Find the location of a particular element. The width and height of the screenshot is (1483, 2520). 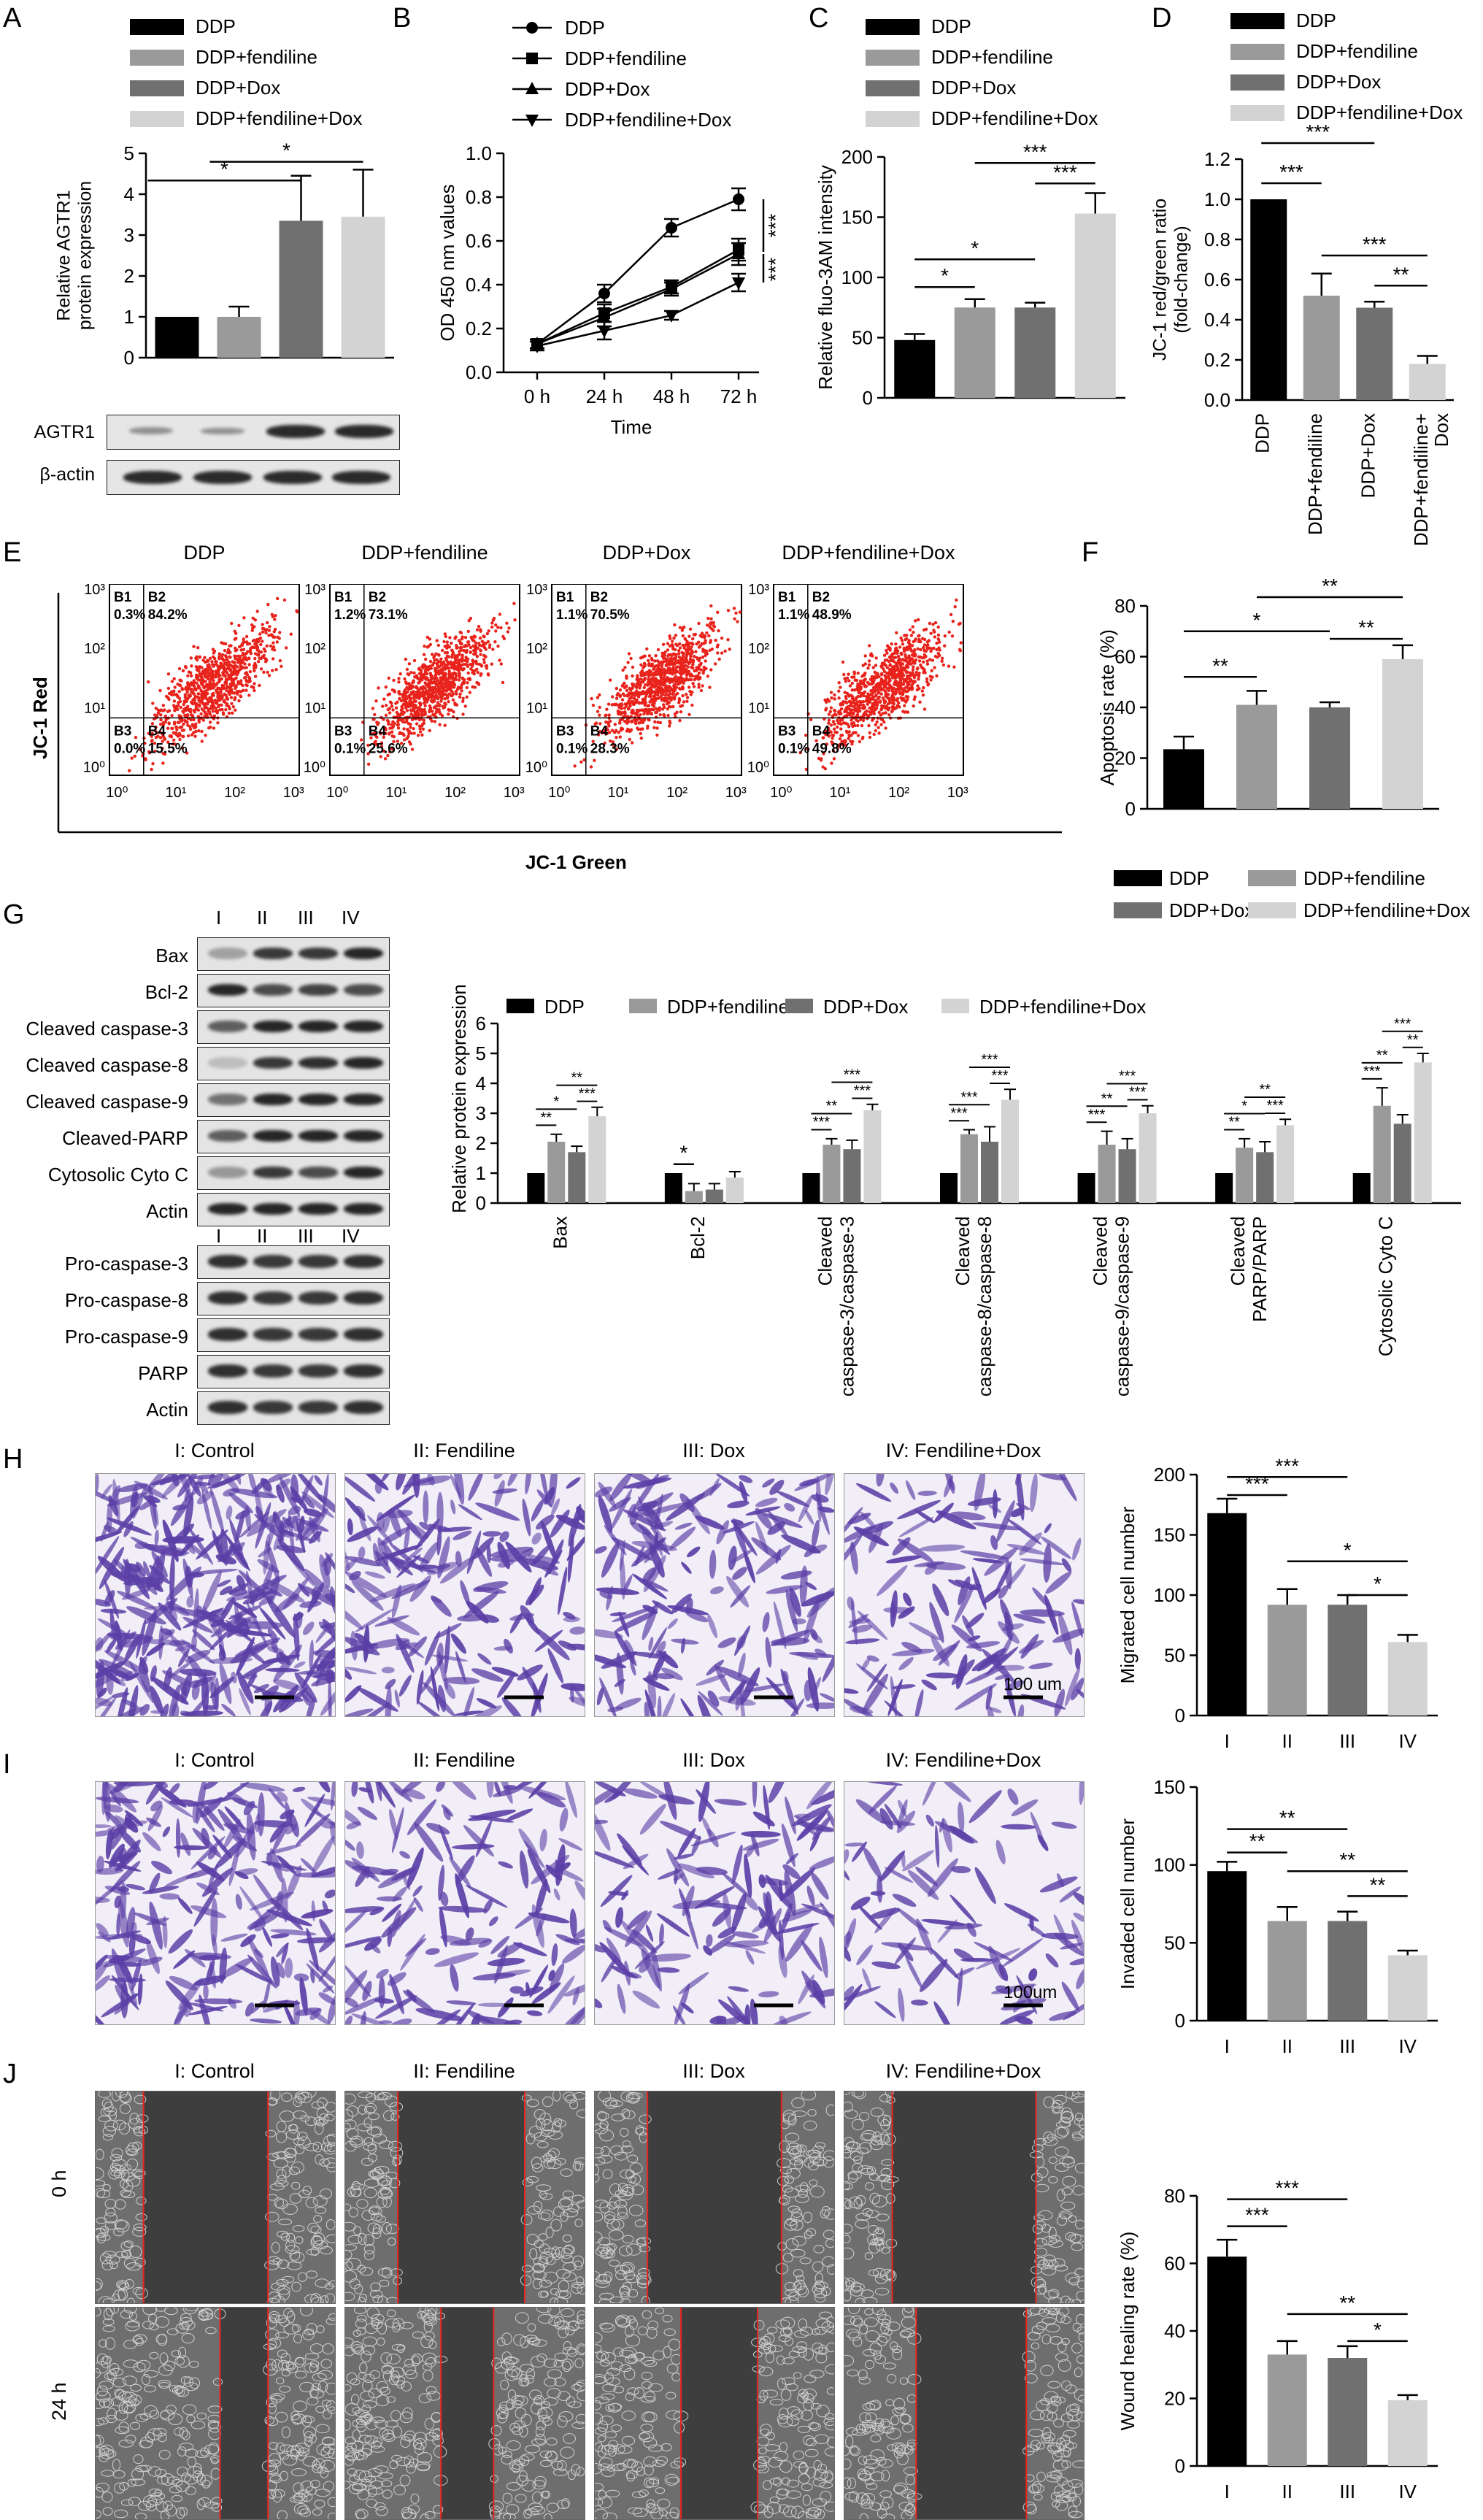

quadrant-label: 0.1% is located at coordinates (793, 748).